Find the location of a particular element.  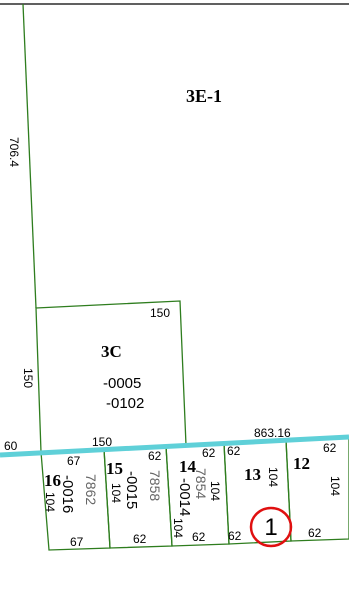

lot-14-id: 14 is located at coordinates (188, 466).